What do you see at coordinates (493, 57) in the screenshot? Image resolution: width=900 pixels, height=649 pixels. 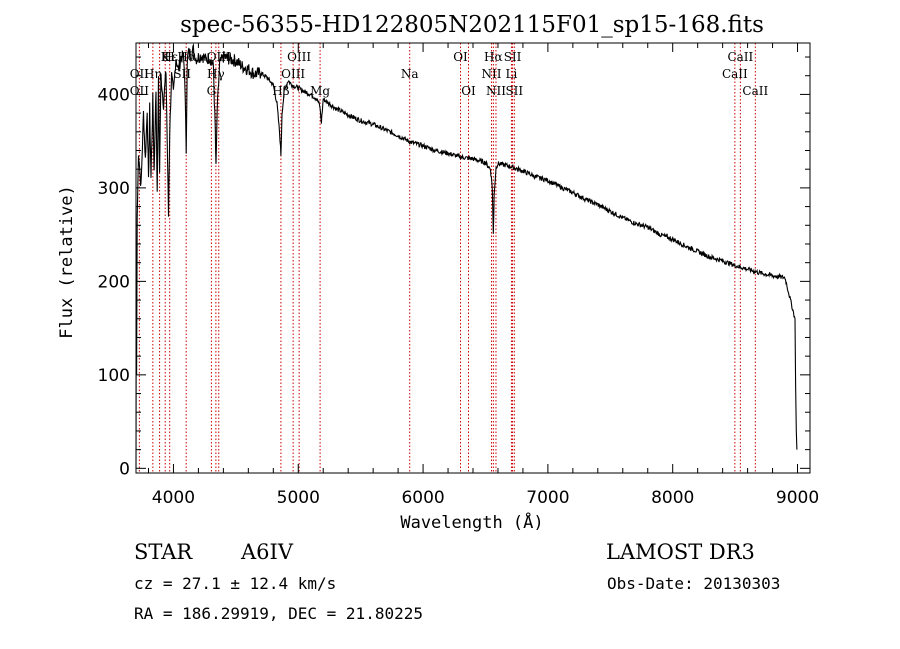 I see `line-label: Hα` at bounding box center [493, 57].